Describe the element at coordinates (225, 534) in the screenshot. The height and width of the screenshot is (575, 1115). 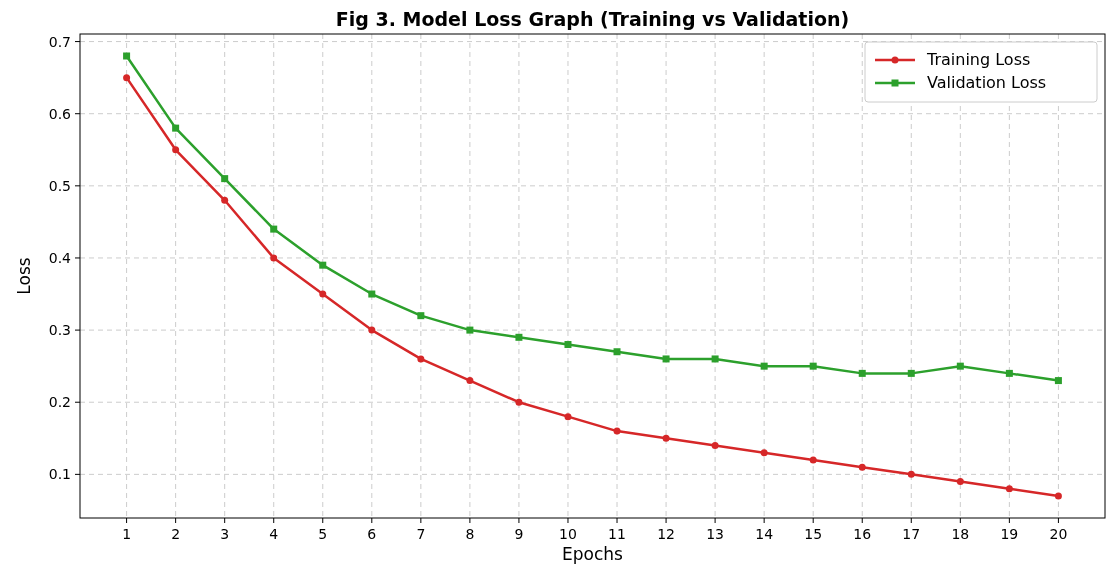
I see `x-tick-label: 3` at that location.